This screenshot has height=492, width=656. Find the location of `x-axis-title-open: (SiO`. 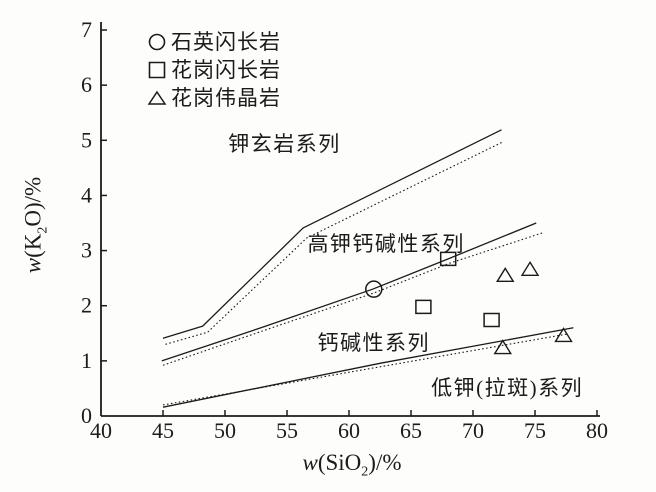

x-axis-title-open: (SiO is located at coordinates (339, 462).